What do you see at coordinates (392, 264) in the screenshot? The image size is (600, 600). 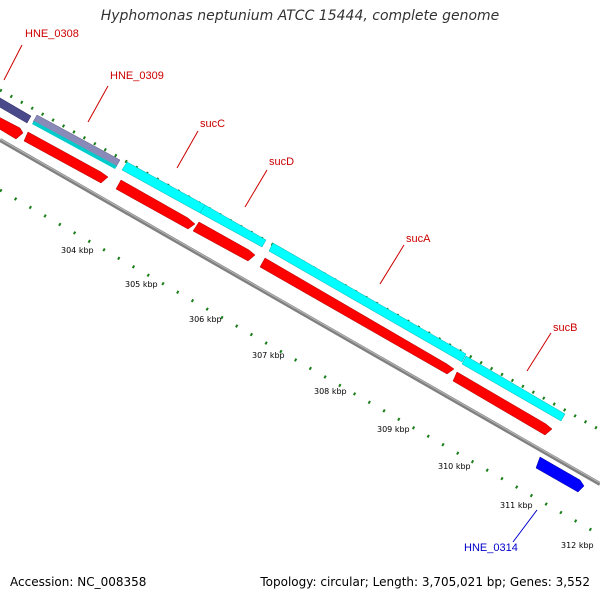 I see `leader-suca` at bounding box center [392, 264].